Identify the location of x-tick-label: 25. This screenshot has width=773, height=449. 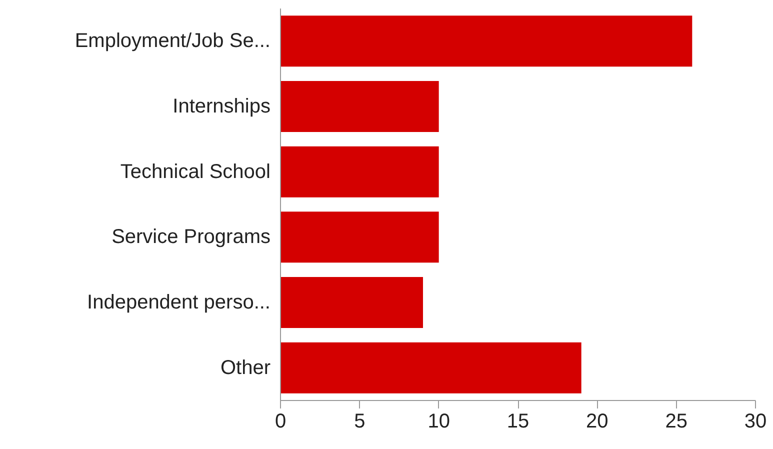
(676, 421).